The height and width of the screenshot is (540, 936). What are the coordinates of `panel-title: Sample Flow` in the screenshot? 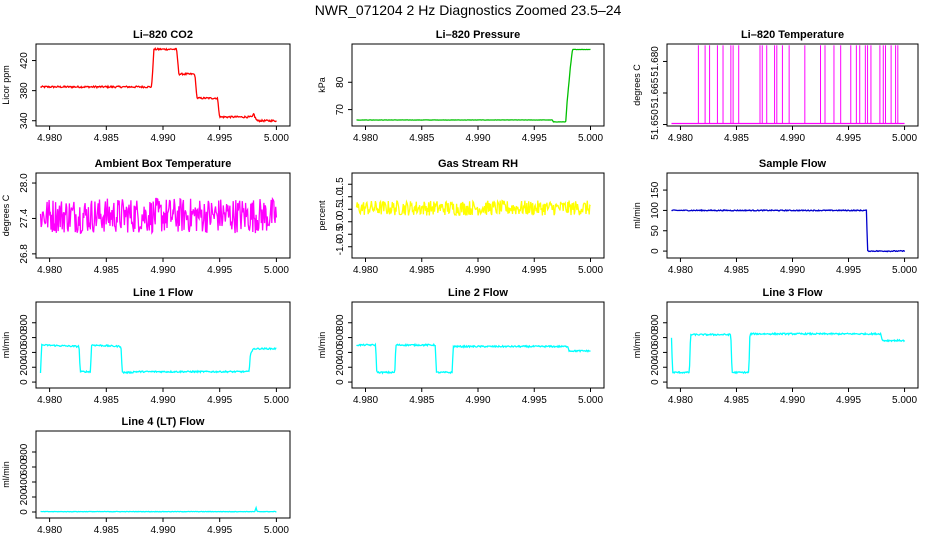 It's located at (793, 164).